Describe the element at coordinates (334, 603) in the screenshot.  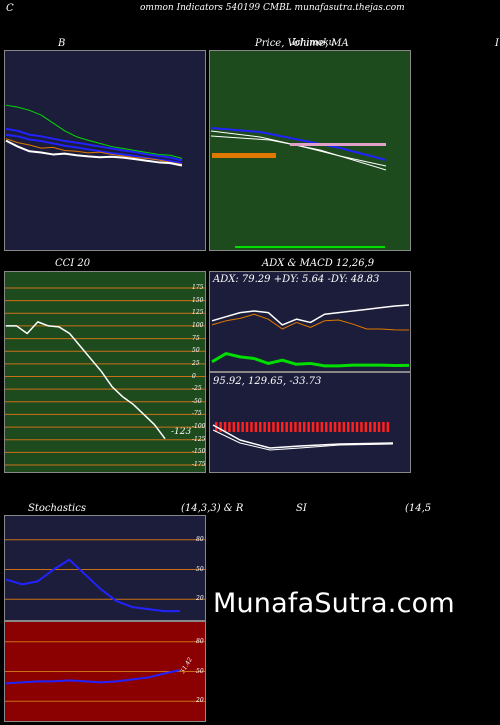
I see `watermark: MunafaSutra.com` at that location.